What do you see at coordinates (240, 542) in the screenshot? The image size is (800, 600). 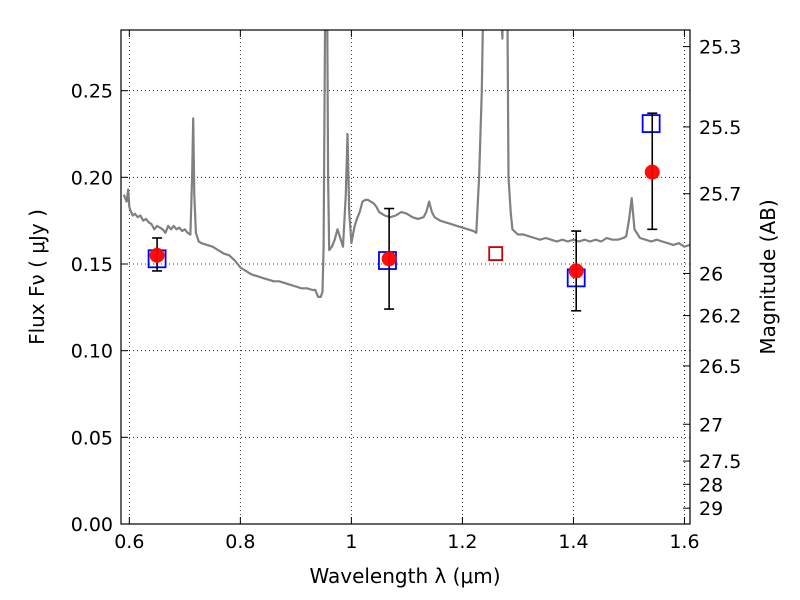 I see `x-tick-label: 0.8` at bounding box center [240, 542].